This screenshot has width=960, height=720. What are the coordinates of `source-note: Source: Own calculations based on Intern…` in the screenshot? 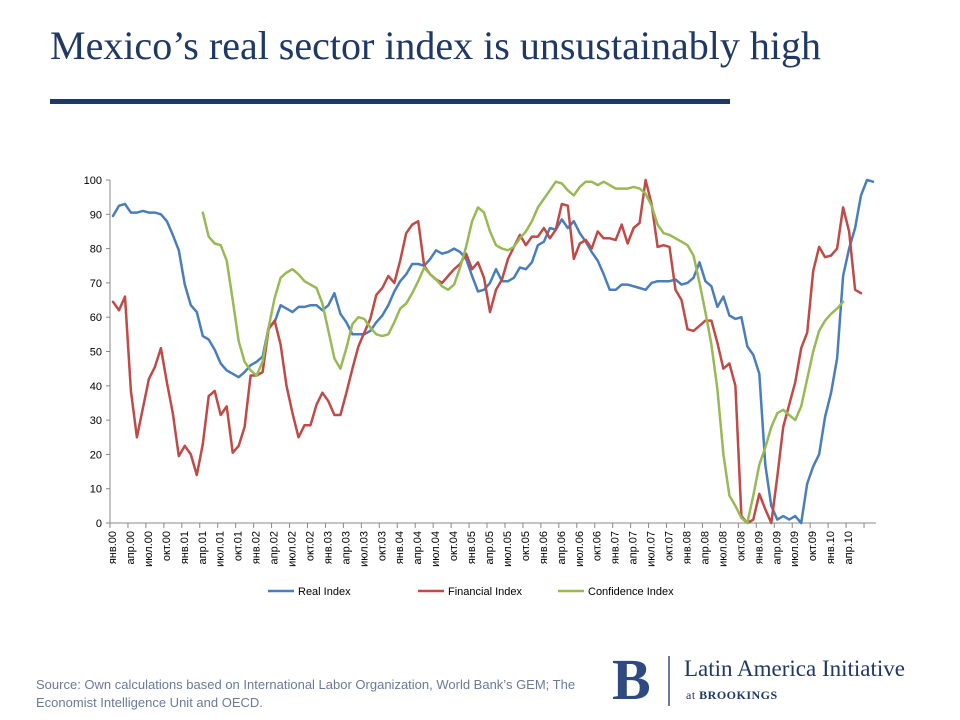 It's located at (306, 693).